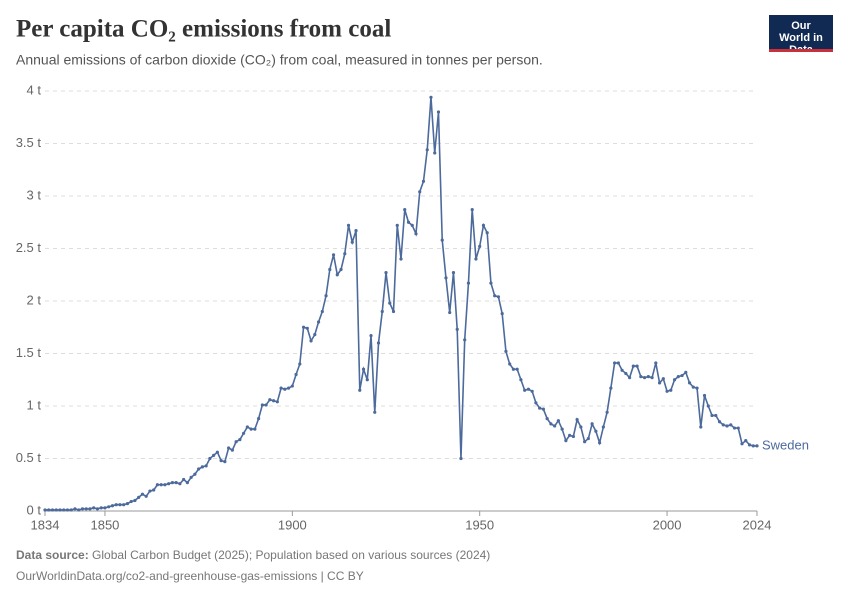 The image size is (850, 600). What do you see at coordinates (104, 524) in the screenshot?
I see `x-tick-label: 1850` at bounding box center [104, 524].